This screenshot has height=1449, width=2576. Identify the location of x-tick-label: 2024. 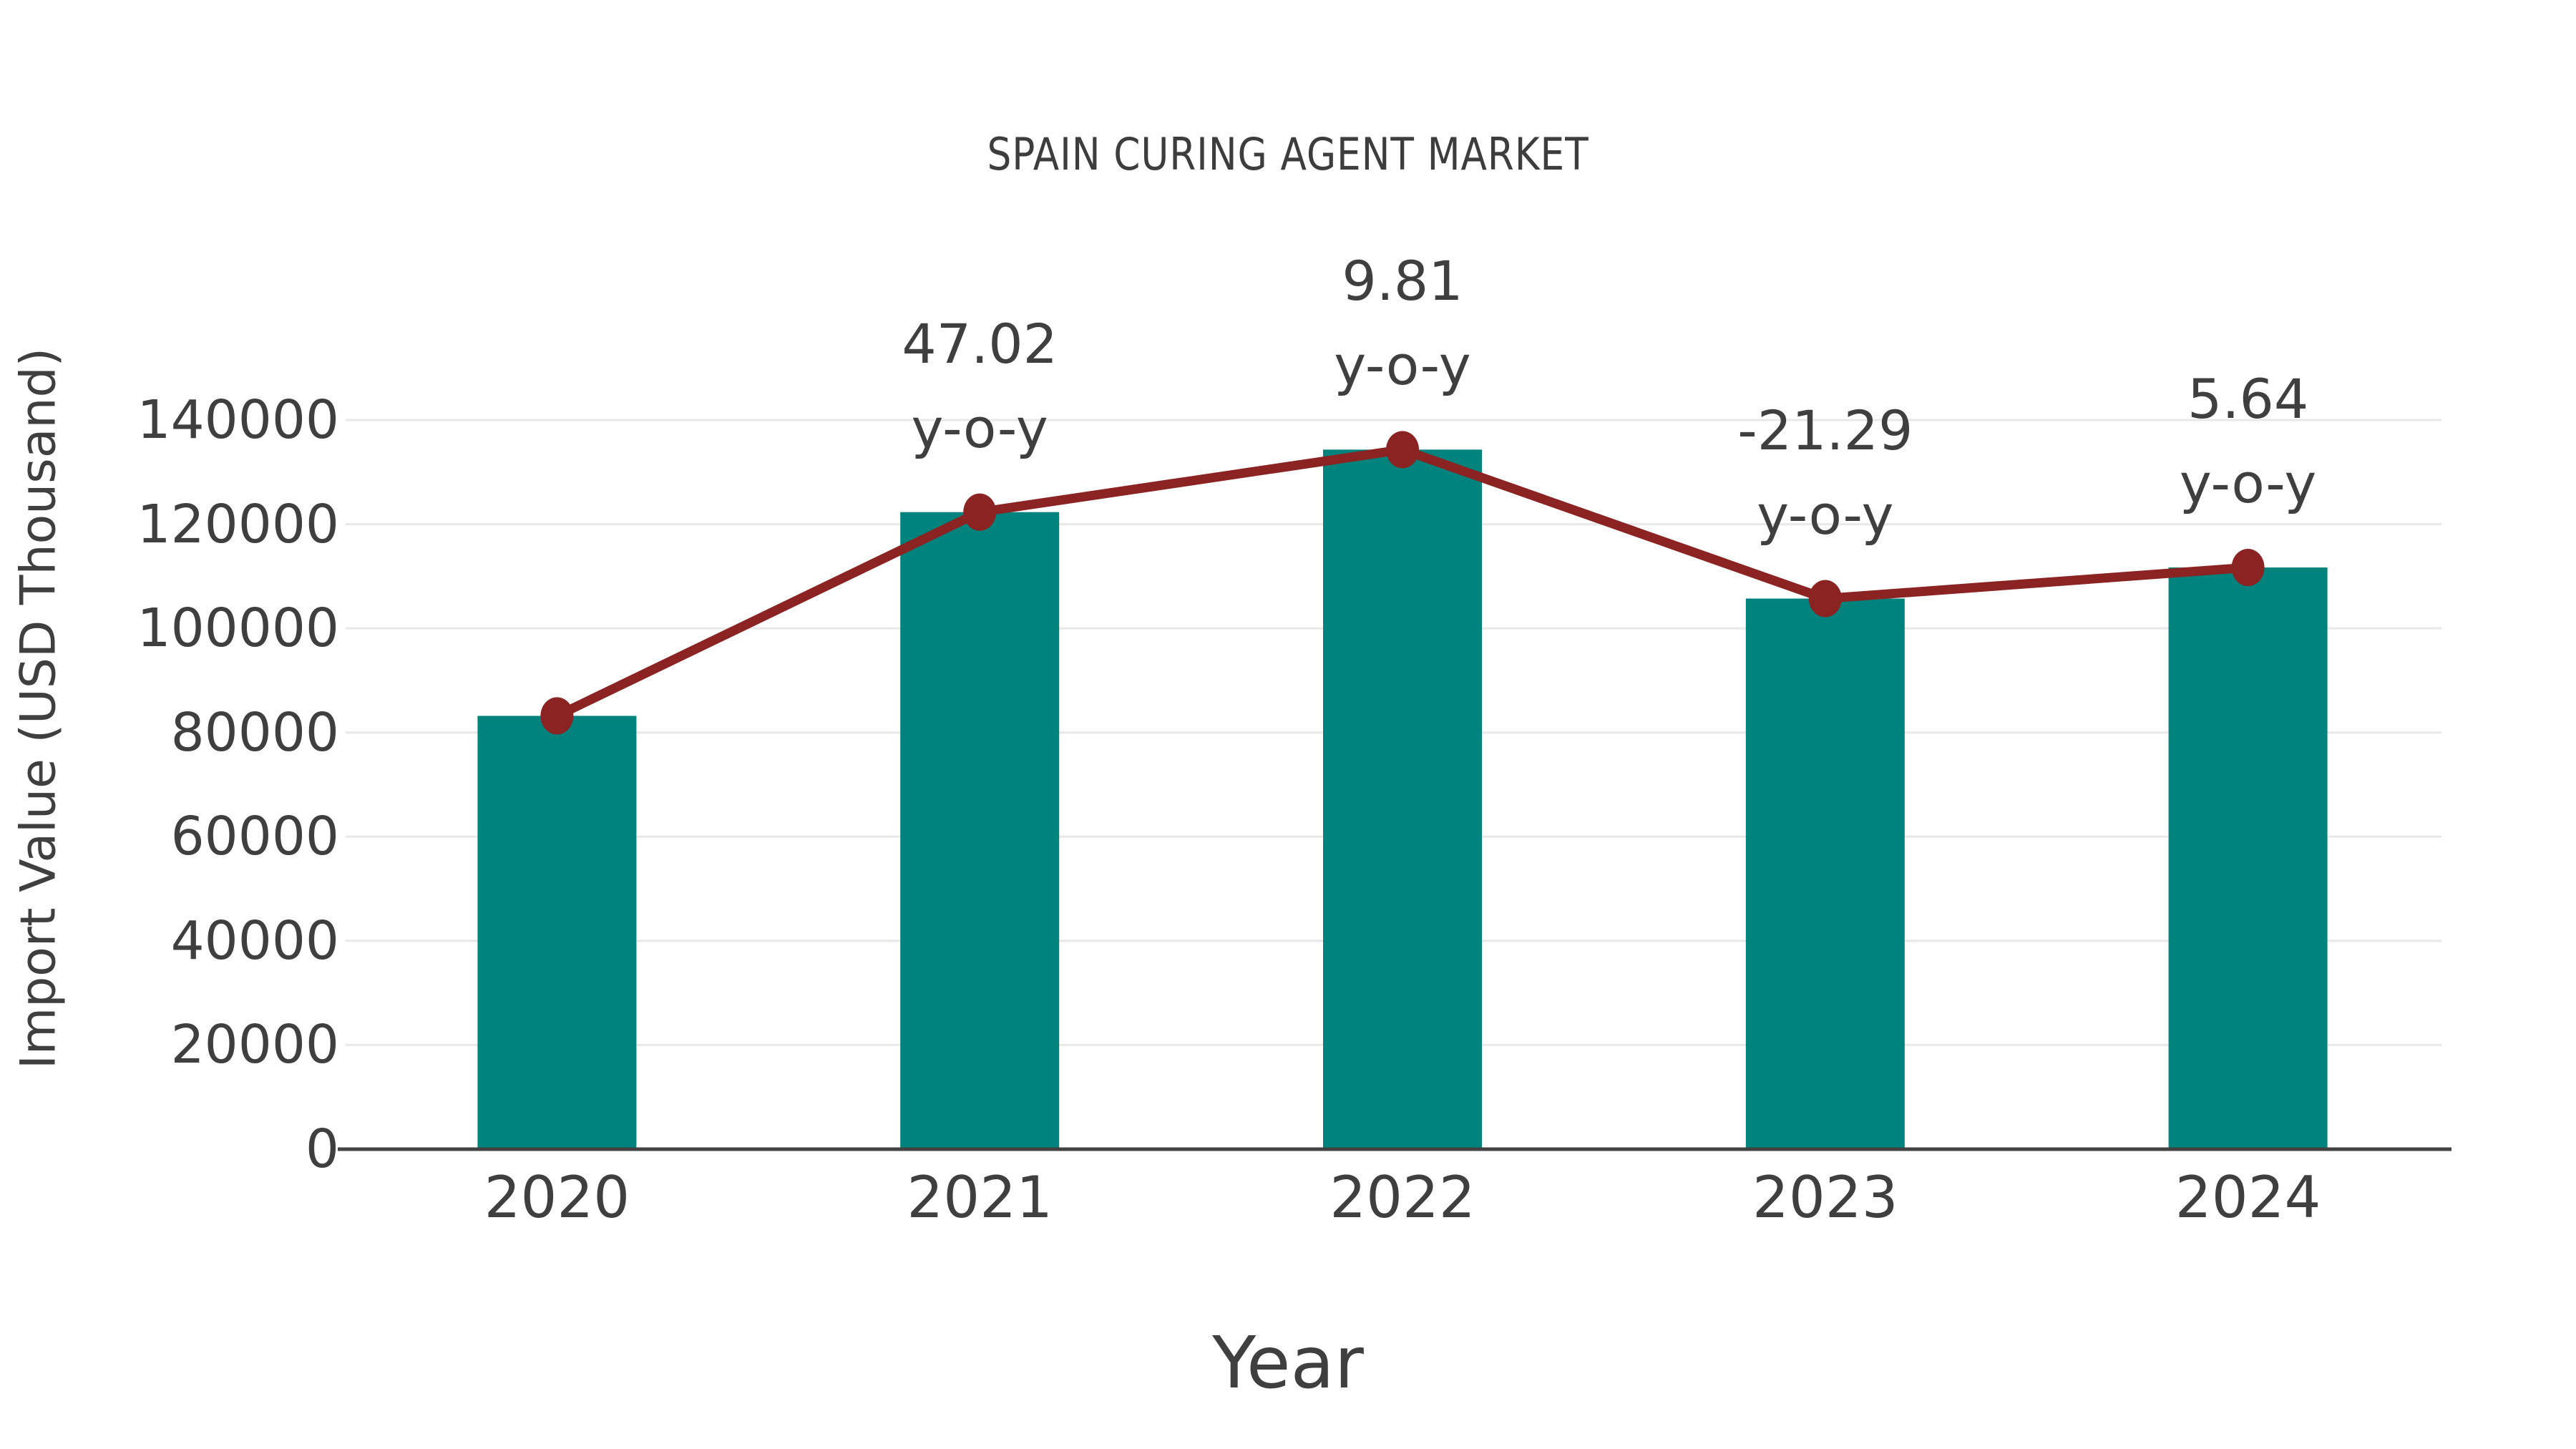
(2248, 1197).